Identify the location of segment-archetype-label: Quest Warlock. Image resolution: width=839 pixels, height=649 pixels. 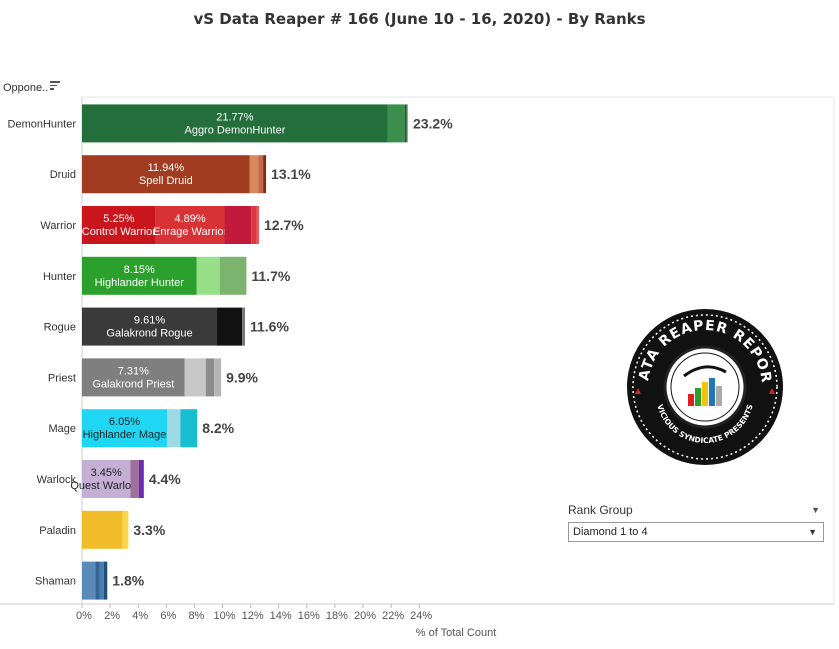
(106, 486).